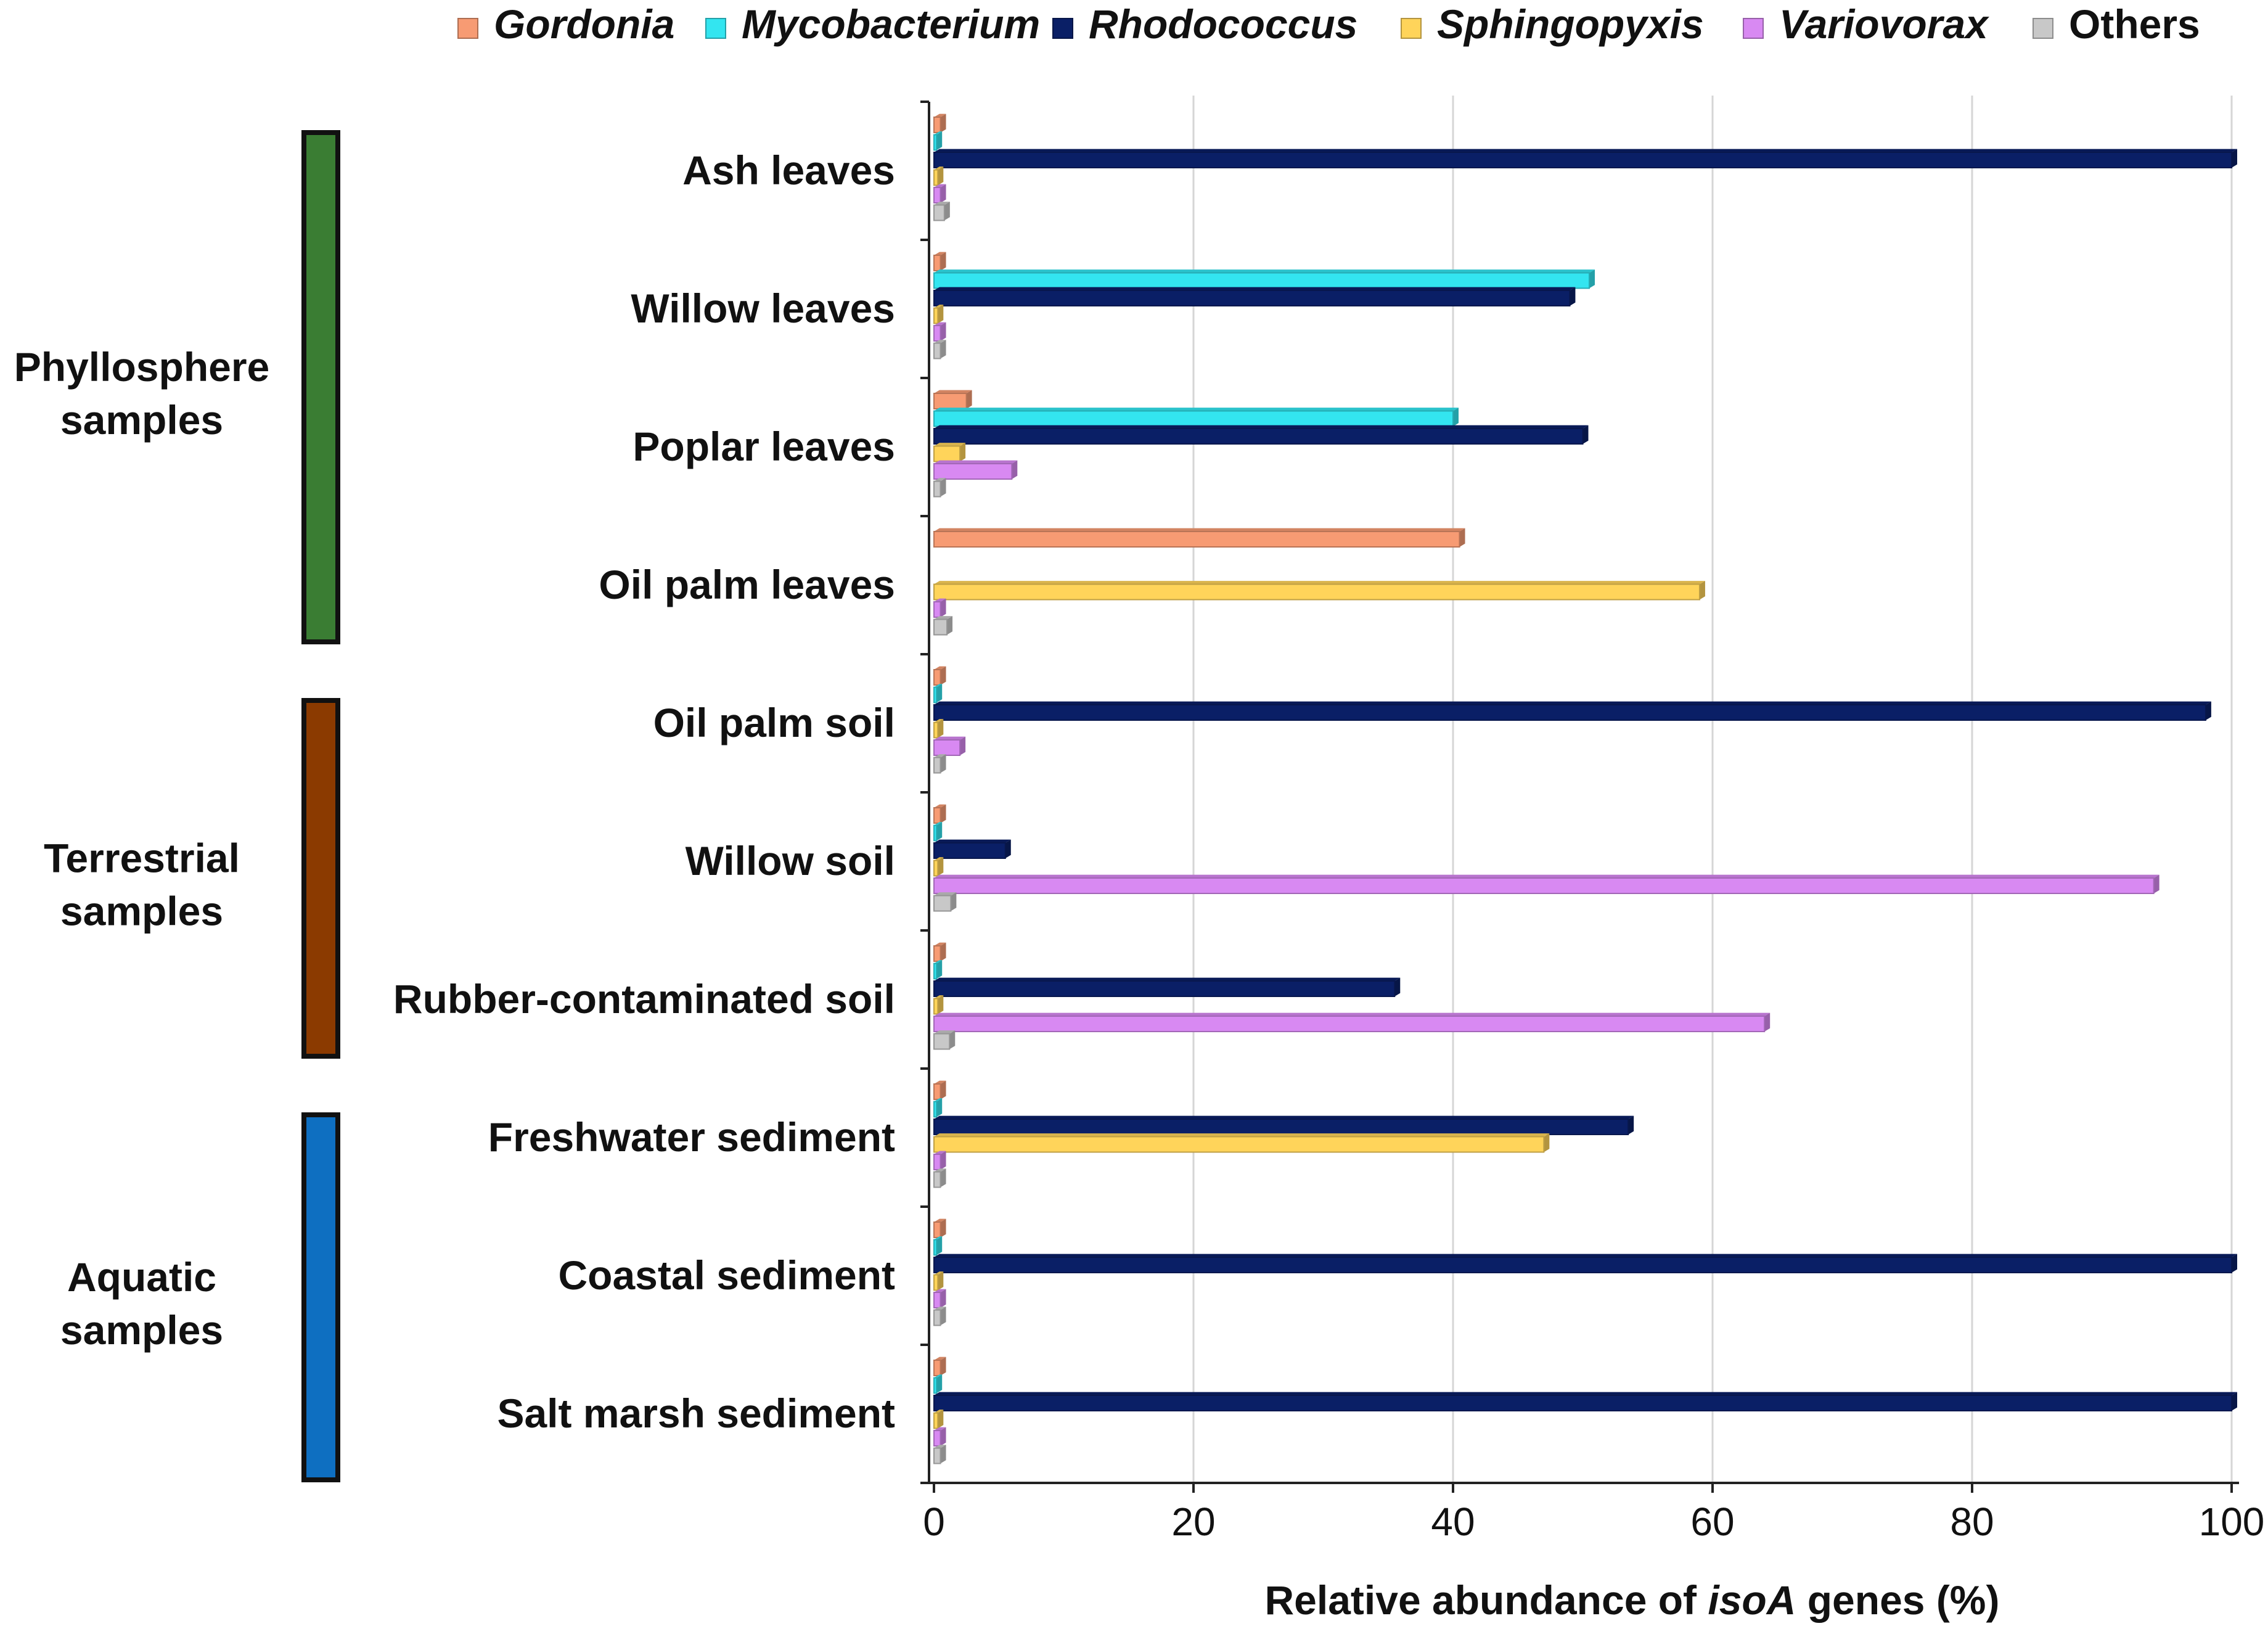 Image resolution: width=2268 pixels, height=1642 pixels. I want to click on bar-side-willow-leaves-rhodococcus, so click(1573, 296).